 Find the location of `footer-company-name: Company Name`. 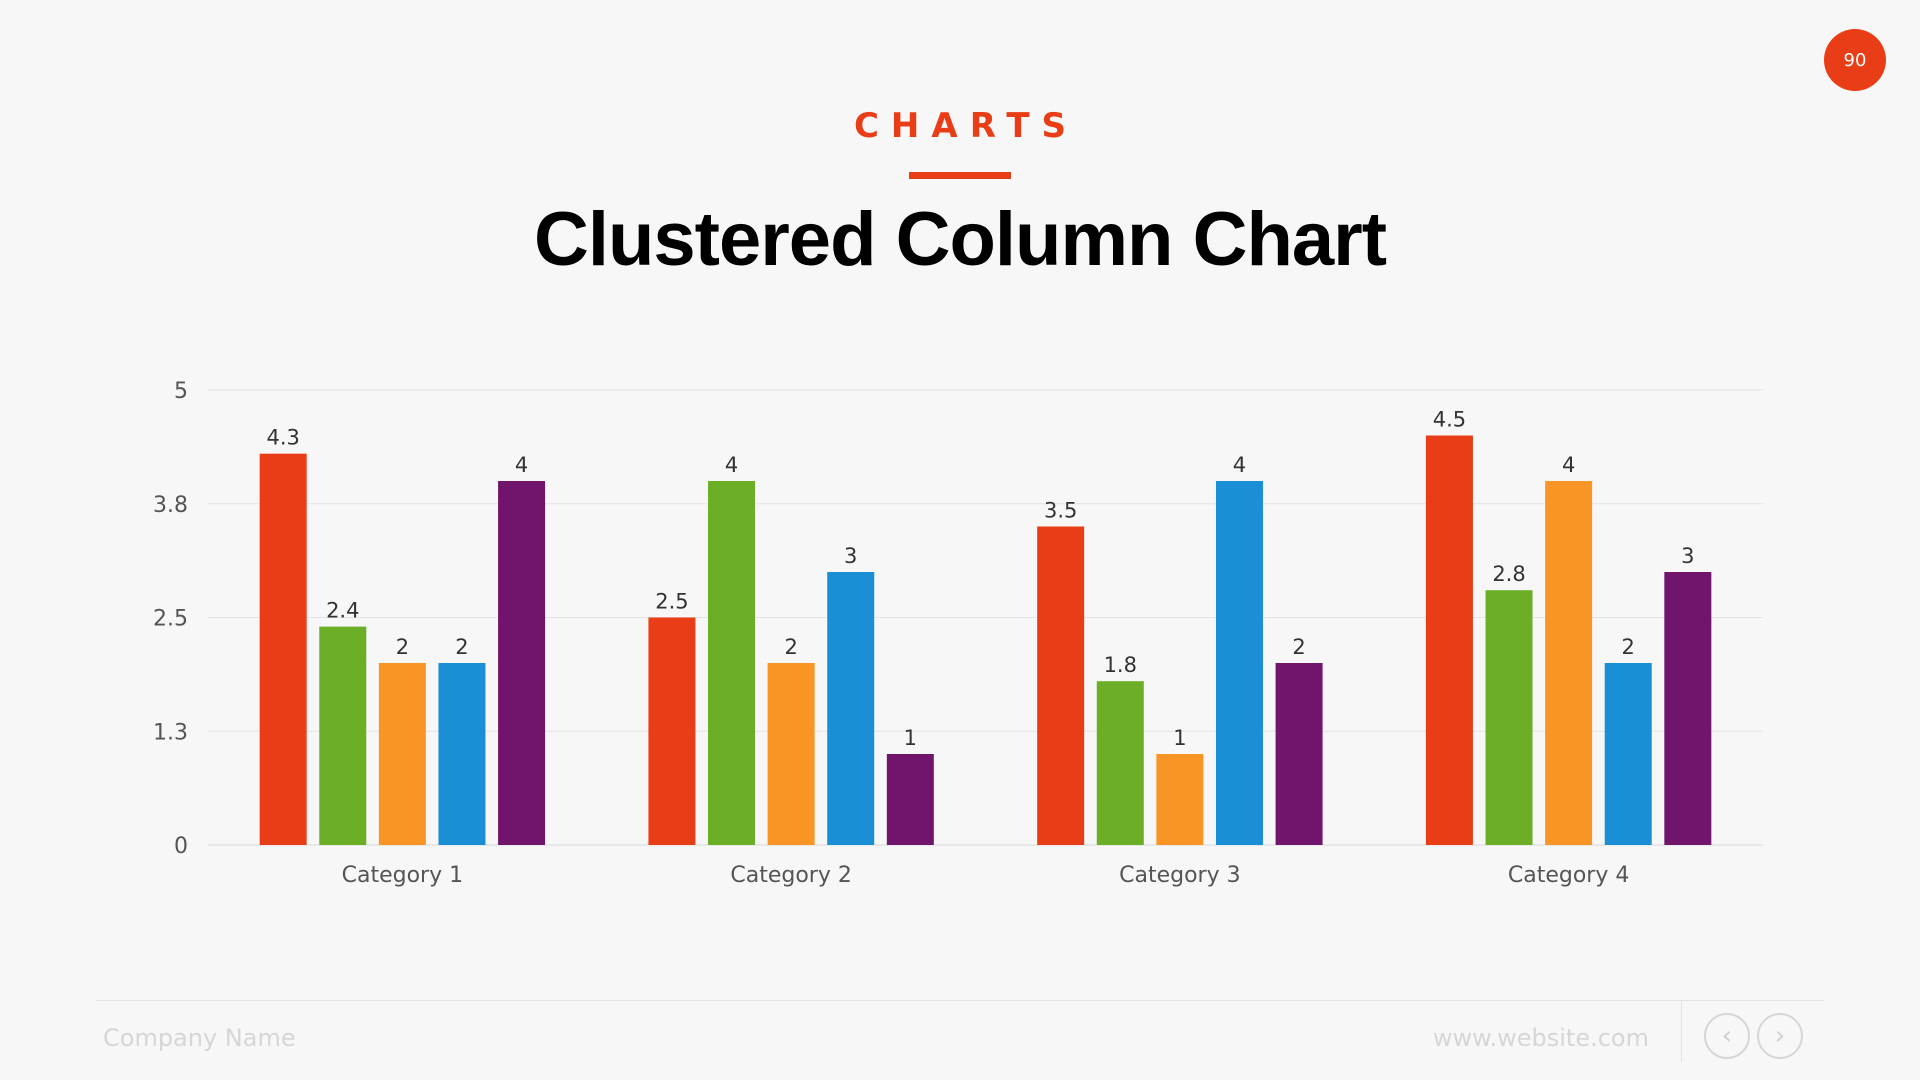

footer-company-name: Company Name is located at coordinates (199, 1038).